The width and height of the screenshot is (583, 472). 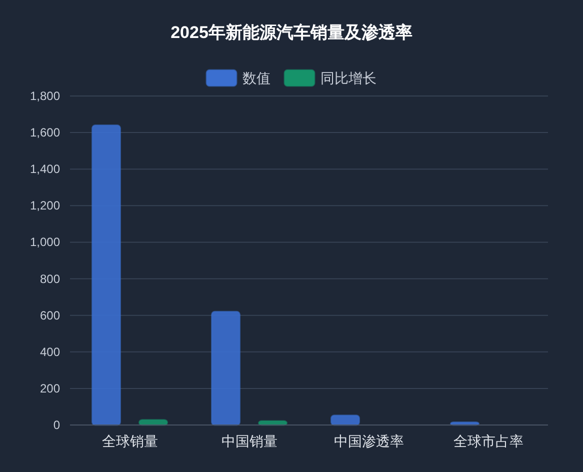 I want to click on x-tick-label: 全球市占率, so click(x=488, y=441).